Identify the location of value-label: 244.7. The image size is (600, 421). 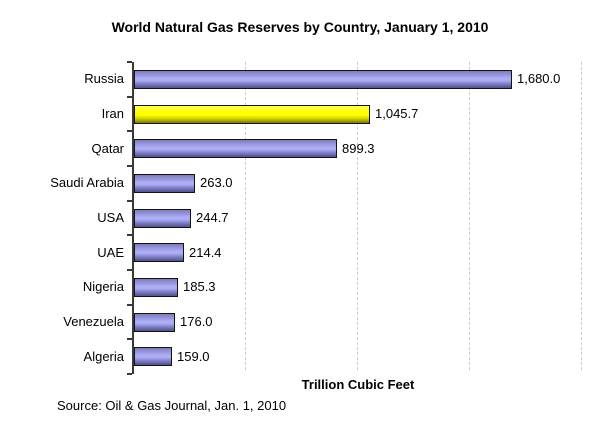
(212, 217).